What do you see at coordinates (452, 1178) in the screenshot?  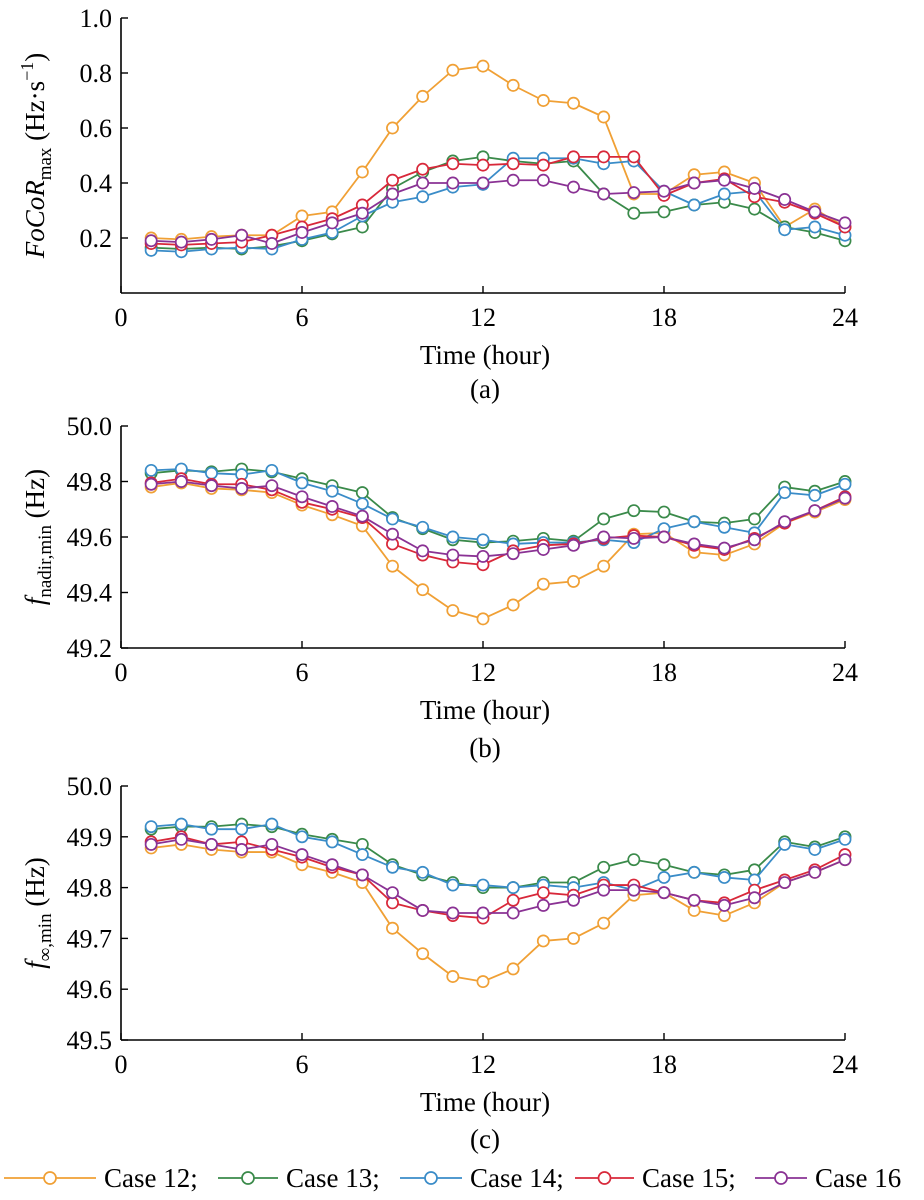 I see `legend: Case 12; Case 13; Case 14; Case 15; Case 16` at bounding box center [452, 1178].